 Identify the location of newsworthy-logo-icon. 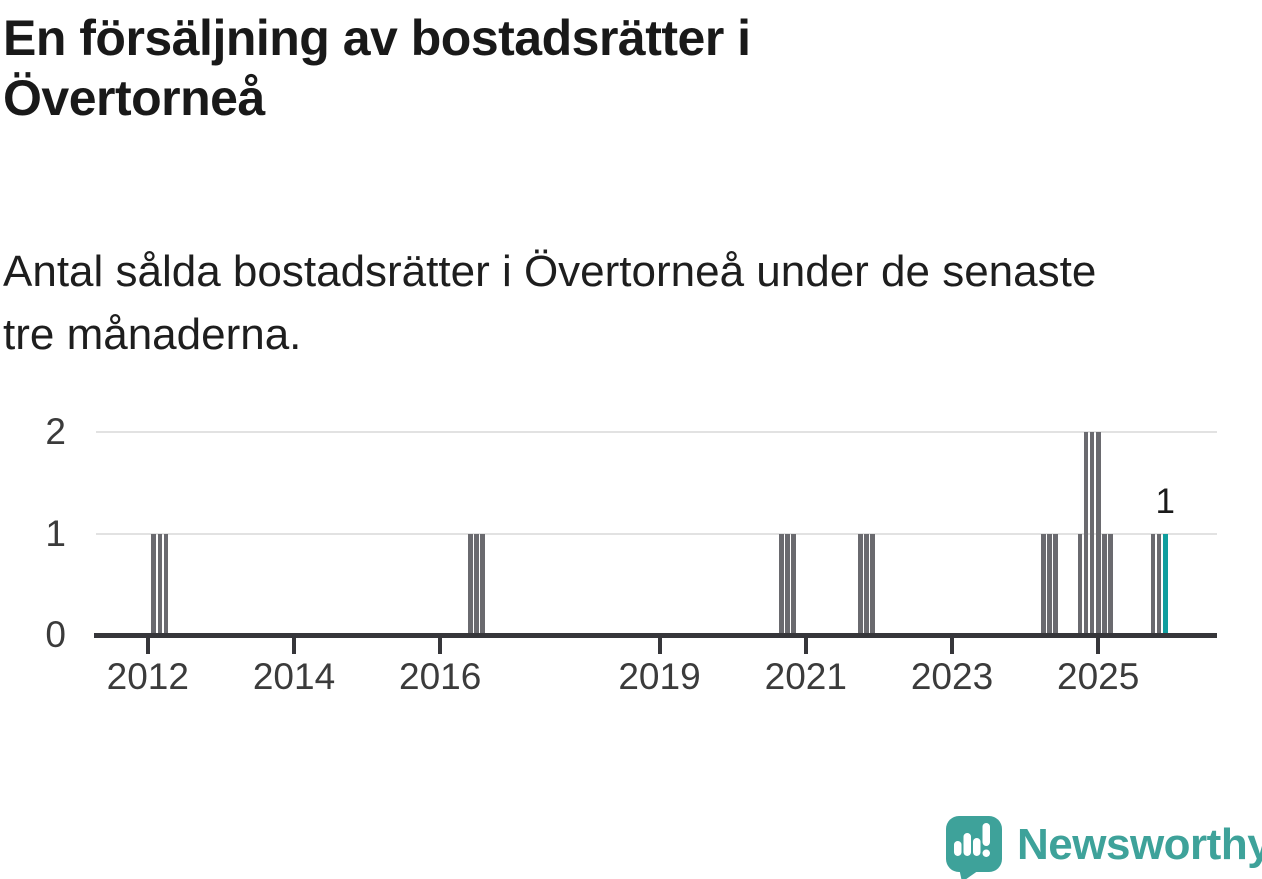
(974, 847).